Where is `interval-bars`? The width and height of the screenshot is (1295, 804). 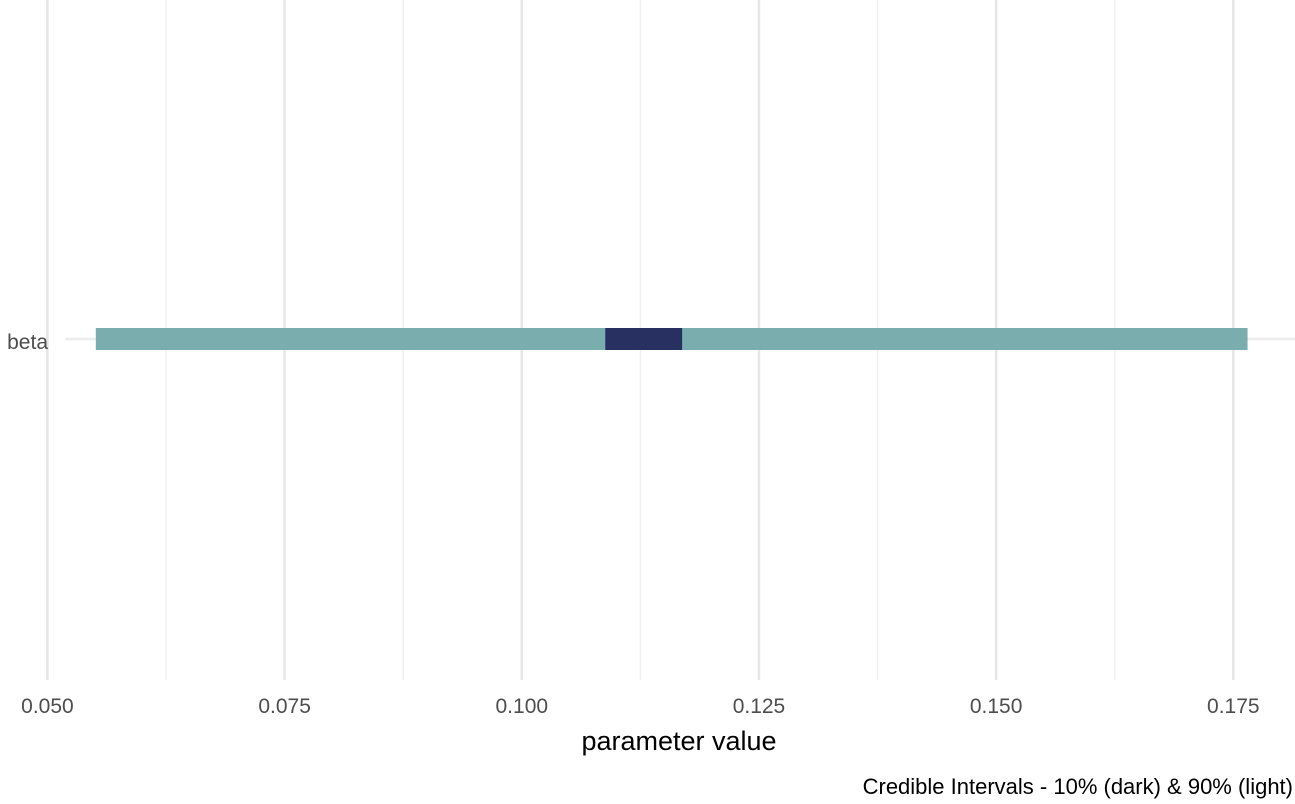
interval-bars is located at coordinates (671, 339).